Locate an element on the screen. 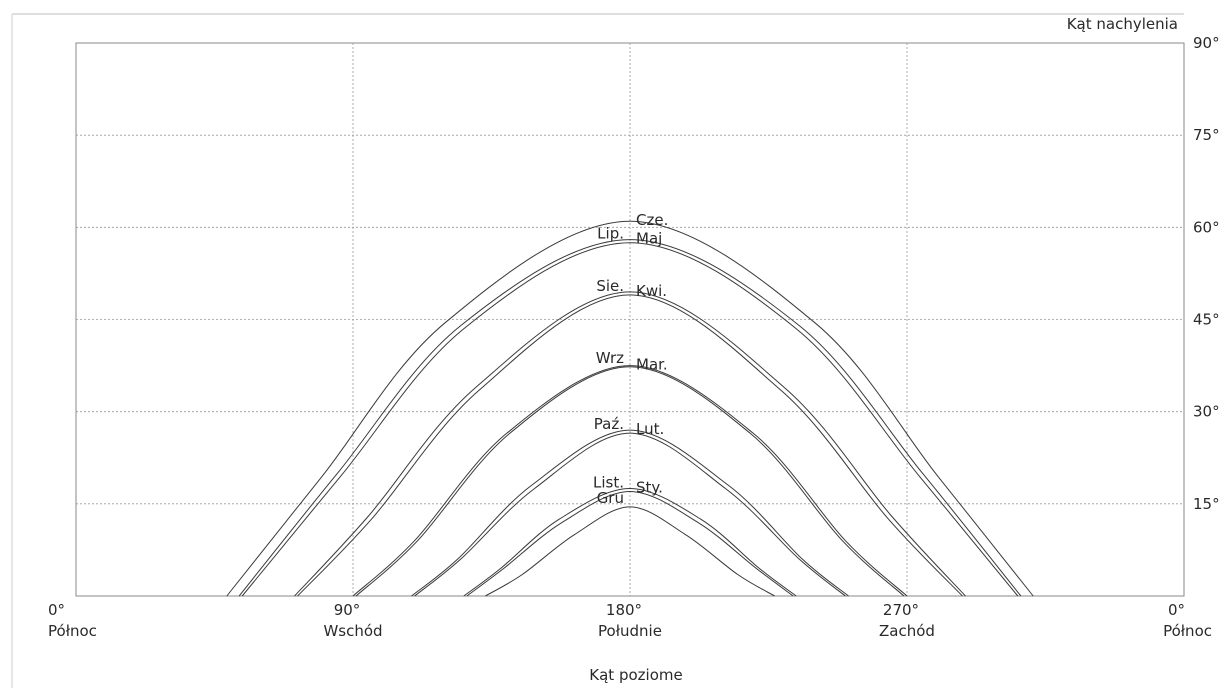  month-label: List. is located at coordinates (608, 483).